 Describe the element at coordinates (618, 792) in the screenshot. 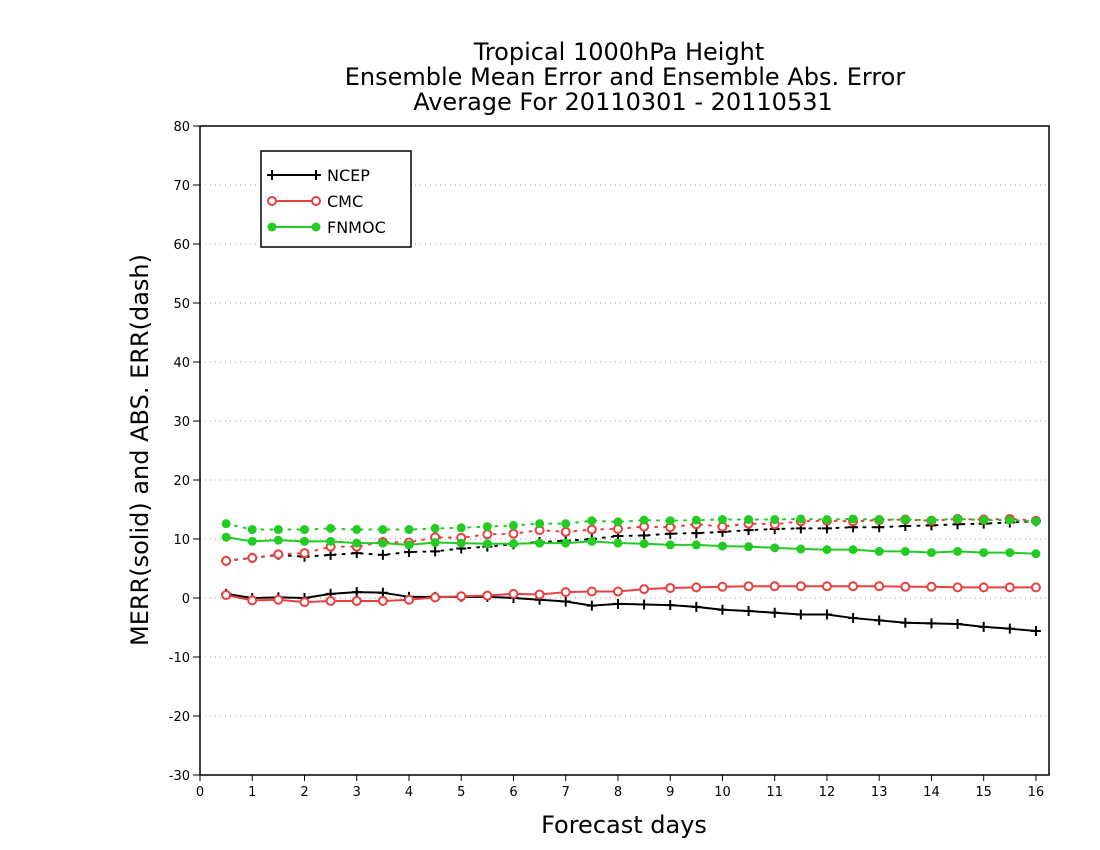

I see `x-tick-label: 8` at that location.